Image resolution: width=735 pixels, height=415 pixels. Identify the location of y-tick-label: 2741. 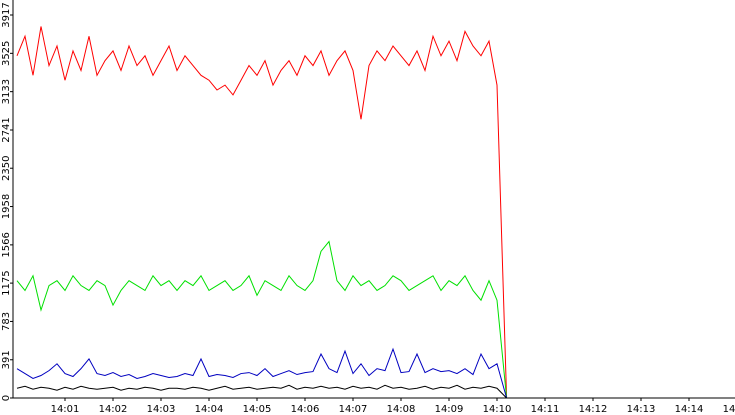
(6, 129).